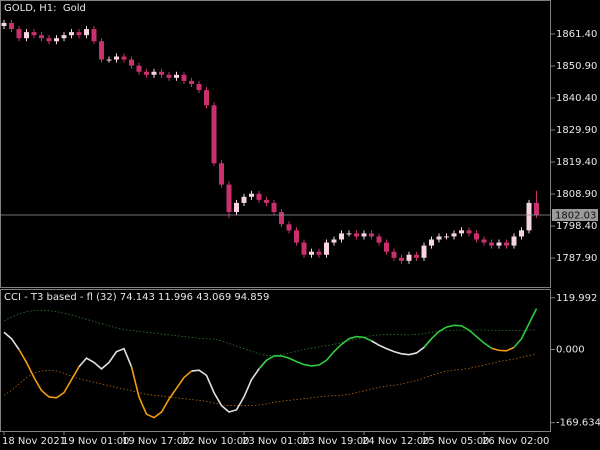 This screenshot has width=600, height=450. What do you see at coordinates (515, 441) in the screenshot?
I see `x-tick-label: 26 Nov 02:00` at bounding box center [515, 441].